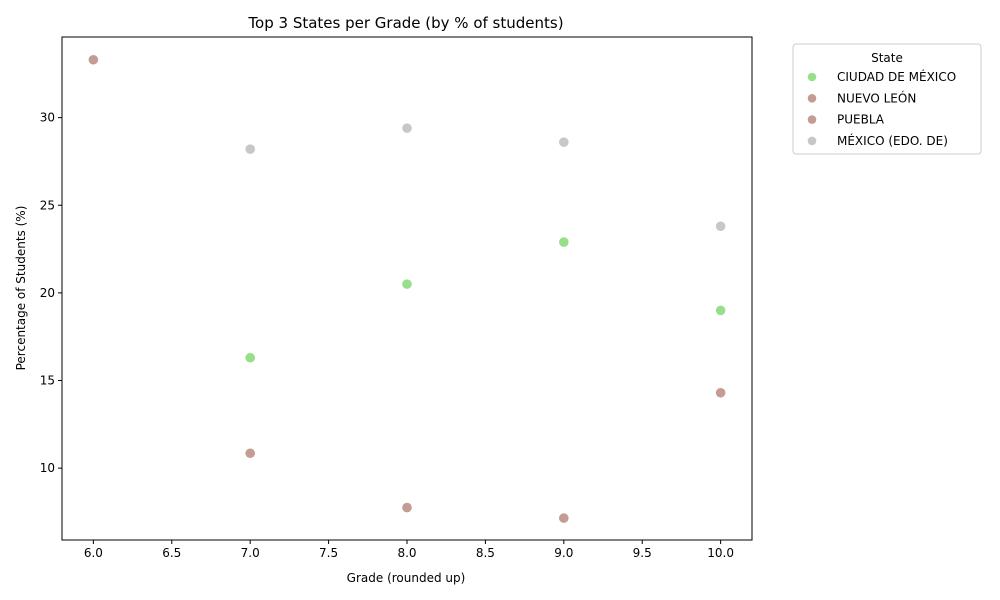 The width and height of the screenshot is (1000, 600). What do you see at coordinates (887, 58) in the screenshot?
I see `legend-title: State` at bounding box center [887, 58].